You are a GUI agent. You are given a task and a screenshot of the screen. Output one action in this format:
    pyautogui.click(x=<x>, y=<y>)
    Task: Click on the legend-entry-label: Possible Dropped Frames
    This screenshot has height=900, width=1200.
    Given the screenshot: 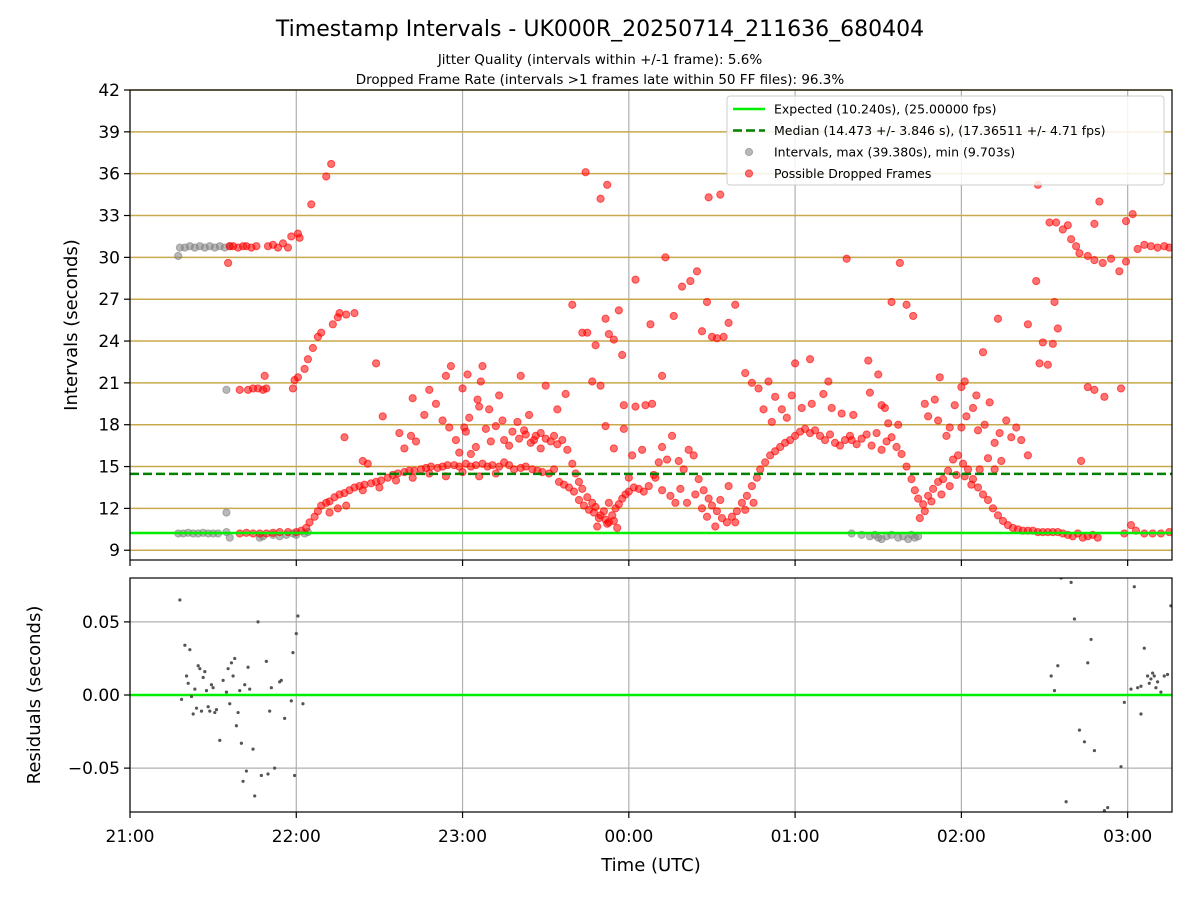 What is the action you would take?
    pyautogui.click(x=852, y=173)
    